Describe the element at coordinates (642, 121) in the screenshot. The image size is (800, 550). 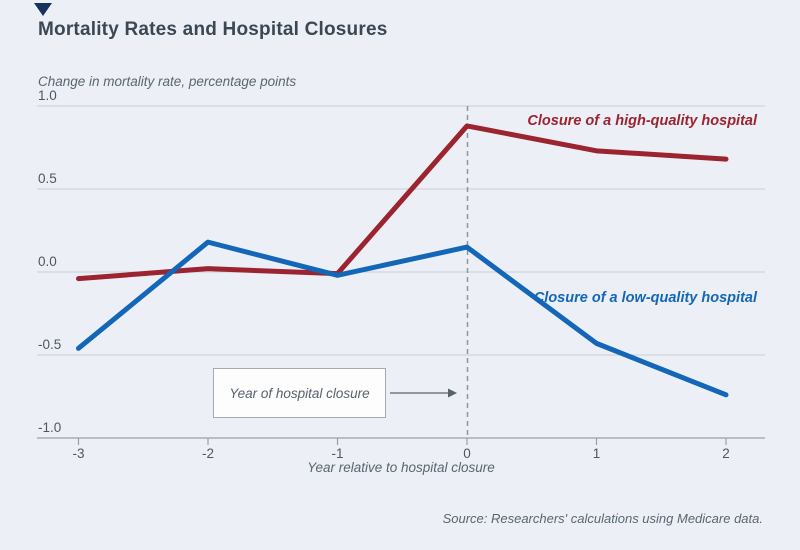
I see `legend-high-quality-hospital: Closure of a high-quality hospital` at that location.